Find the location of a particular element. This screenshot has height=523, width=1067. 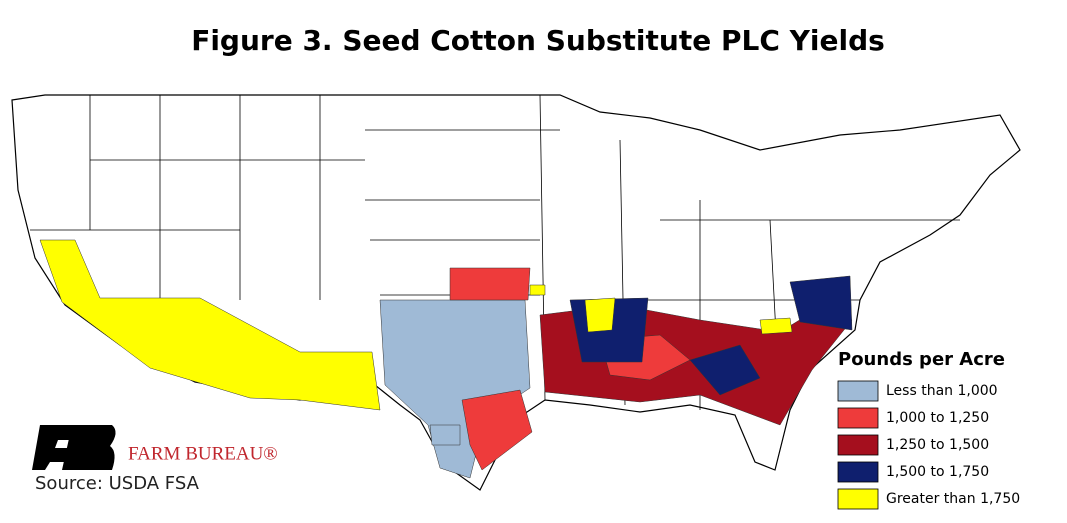

logo-text: FARM BUREAU® is located at coordinates (203, 453).